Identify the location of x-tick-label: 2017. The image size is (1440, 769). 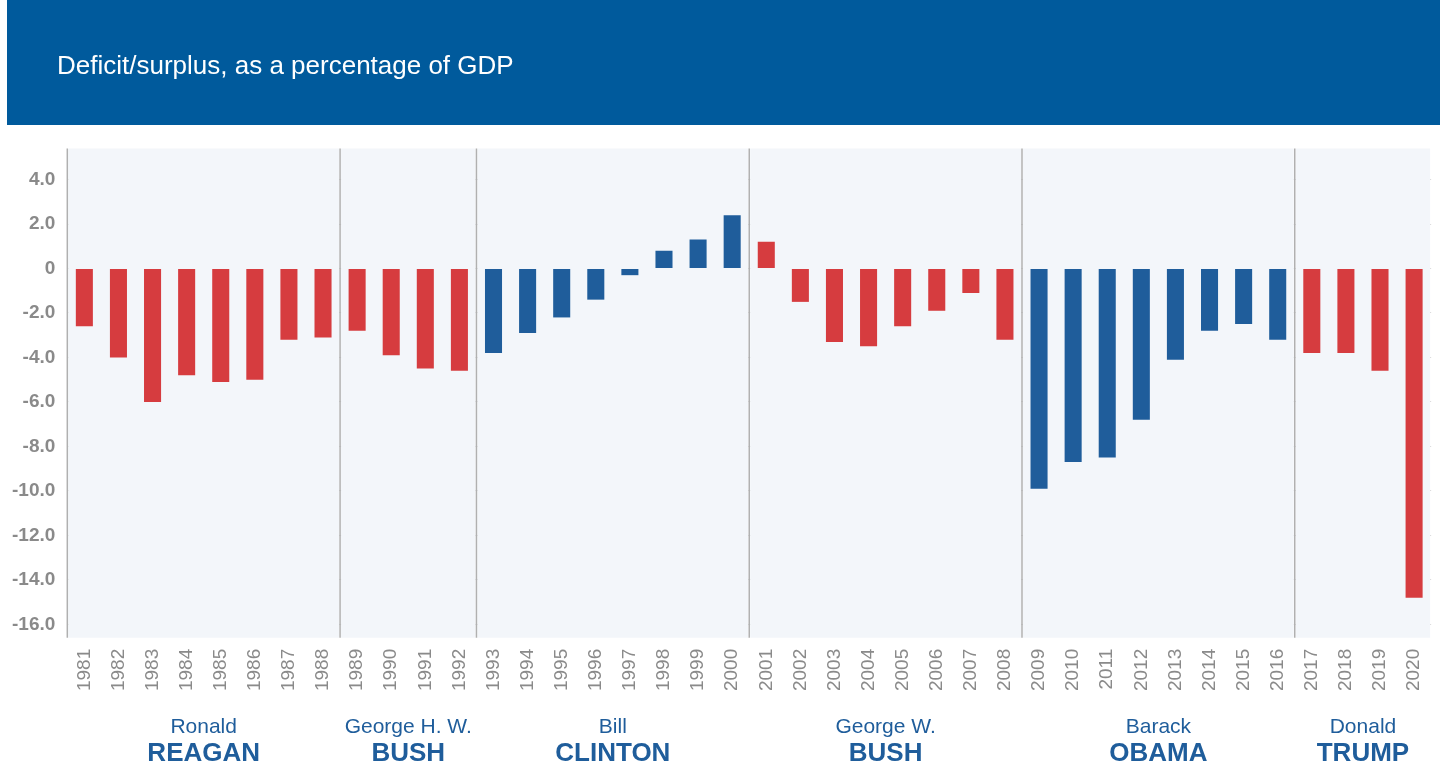
(1311, 670).